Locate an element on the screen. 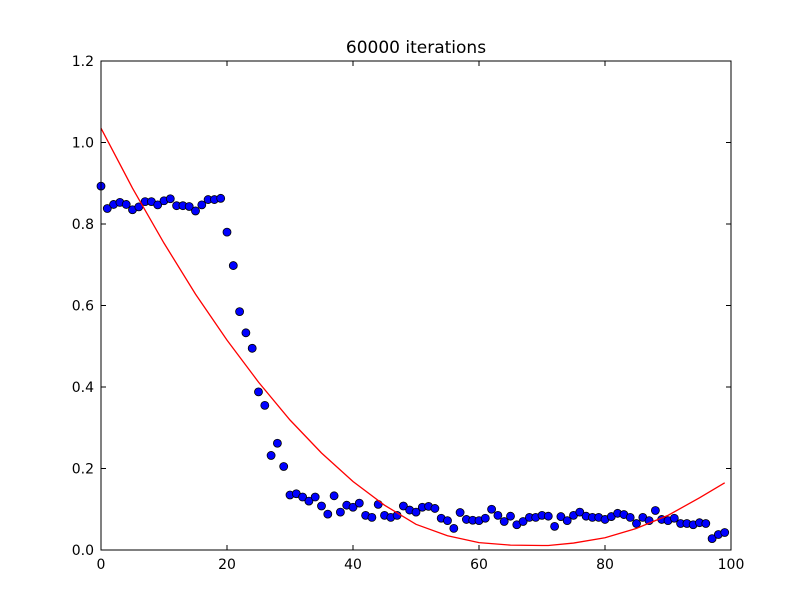  x-tick-label: 40 is located at coordinates (353, 565).